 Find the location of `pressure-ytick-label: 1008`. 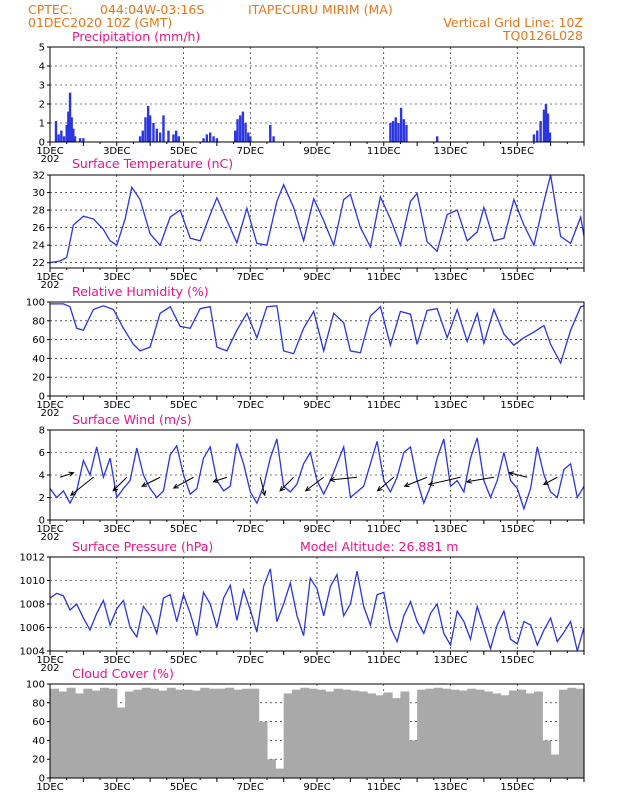

pressure-ytick-label: 1008 is located at coordinates (32, 605).